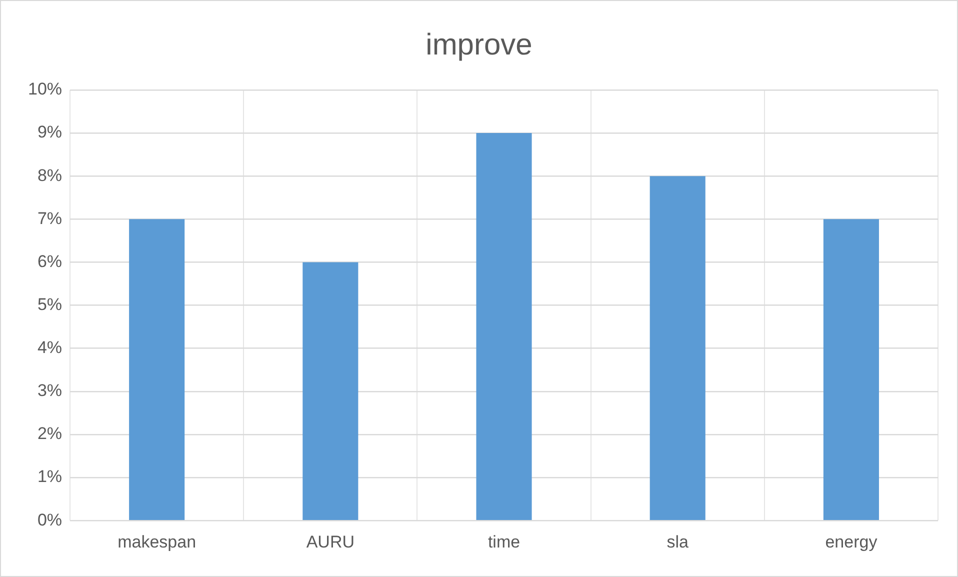 This screenshot has height=577, width=958. Describe the element at coordinates (45, 89) in the screenshot. I see `y-tick-label: 10%` at that location.